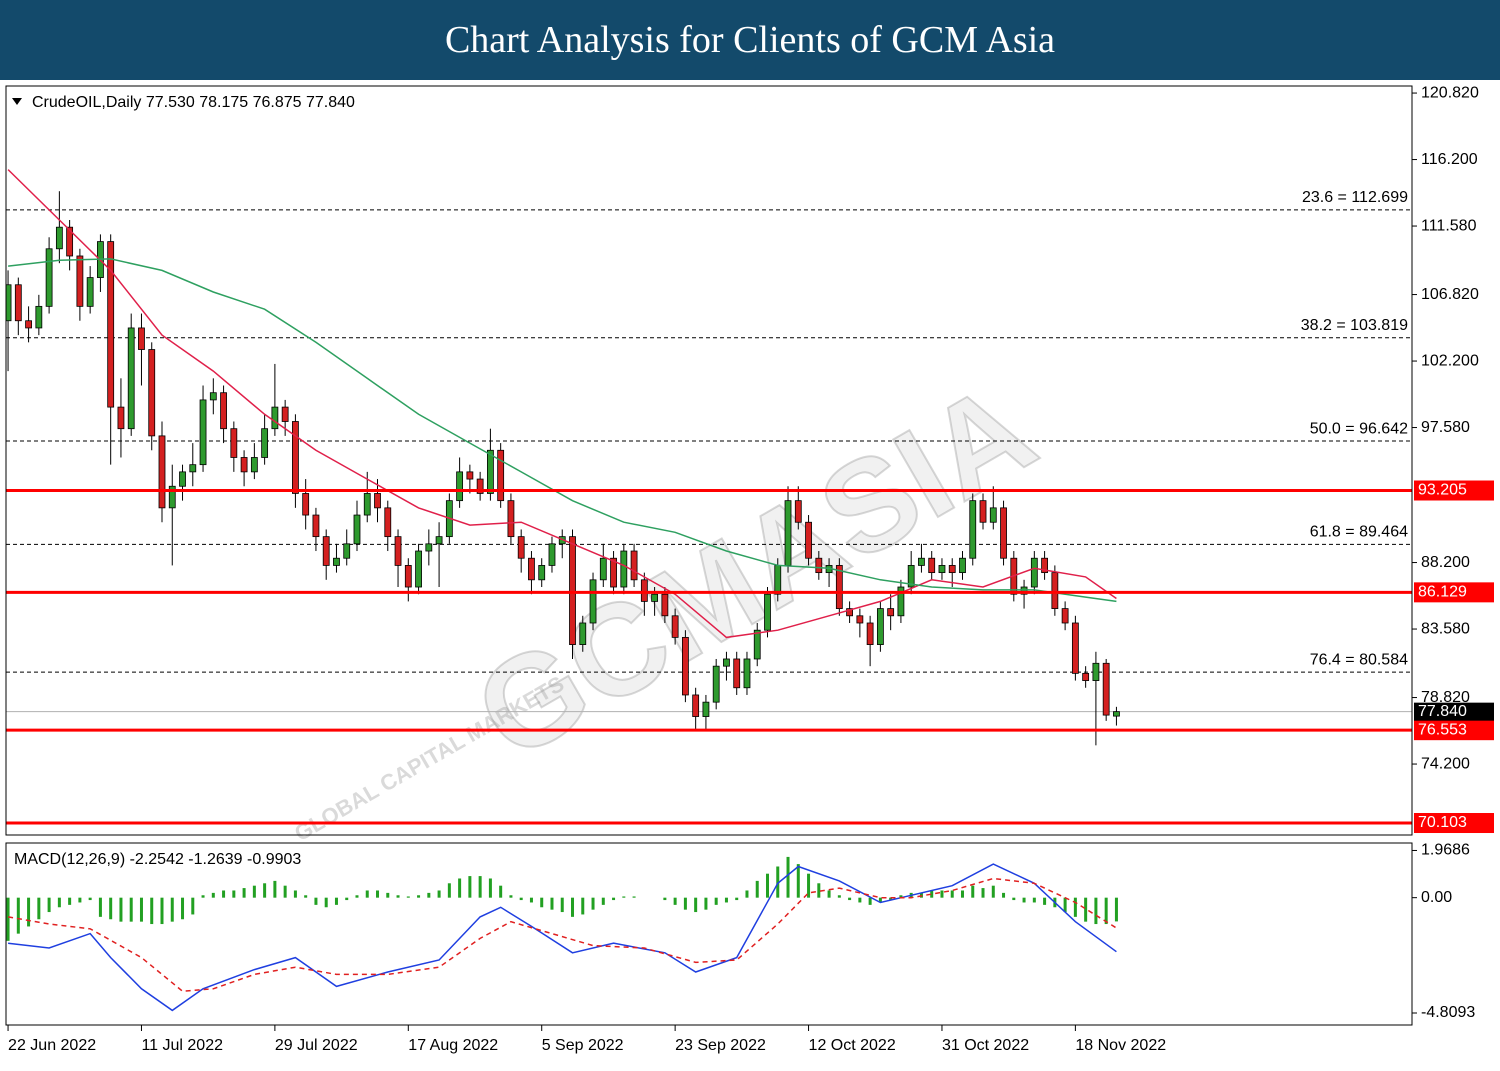  Describe the element at coordinates (1442, 822) in the screenshot. I see `level-label: 70.103` at that location.